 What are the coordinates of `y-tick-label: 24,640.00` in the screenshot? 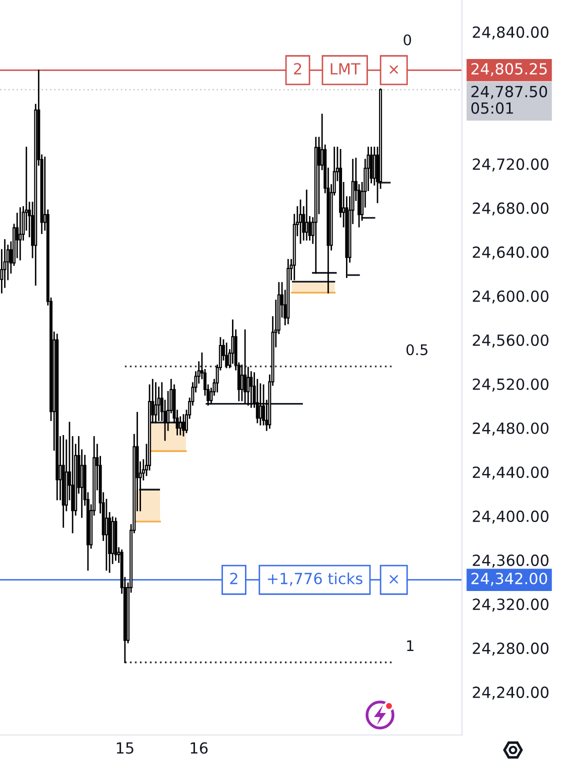 It's located at (510, 253).